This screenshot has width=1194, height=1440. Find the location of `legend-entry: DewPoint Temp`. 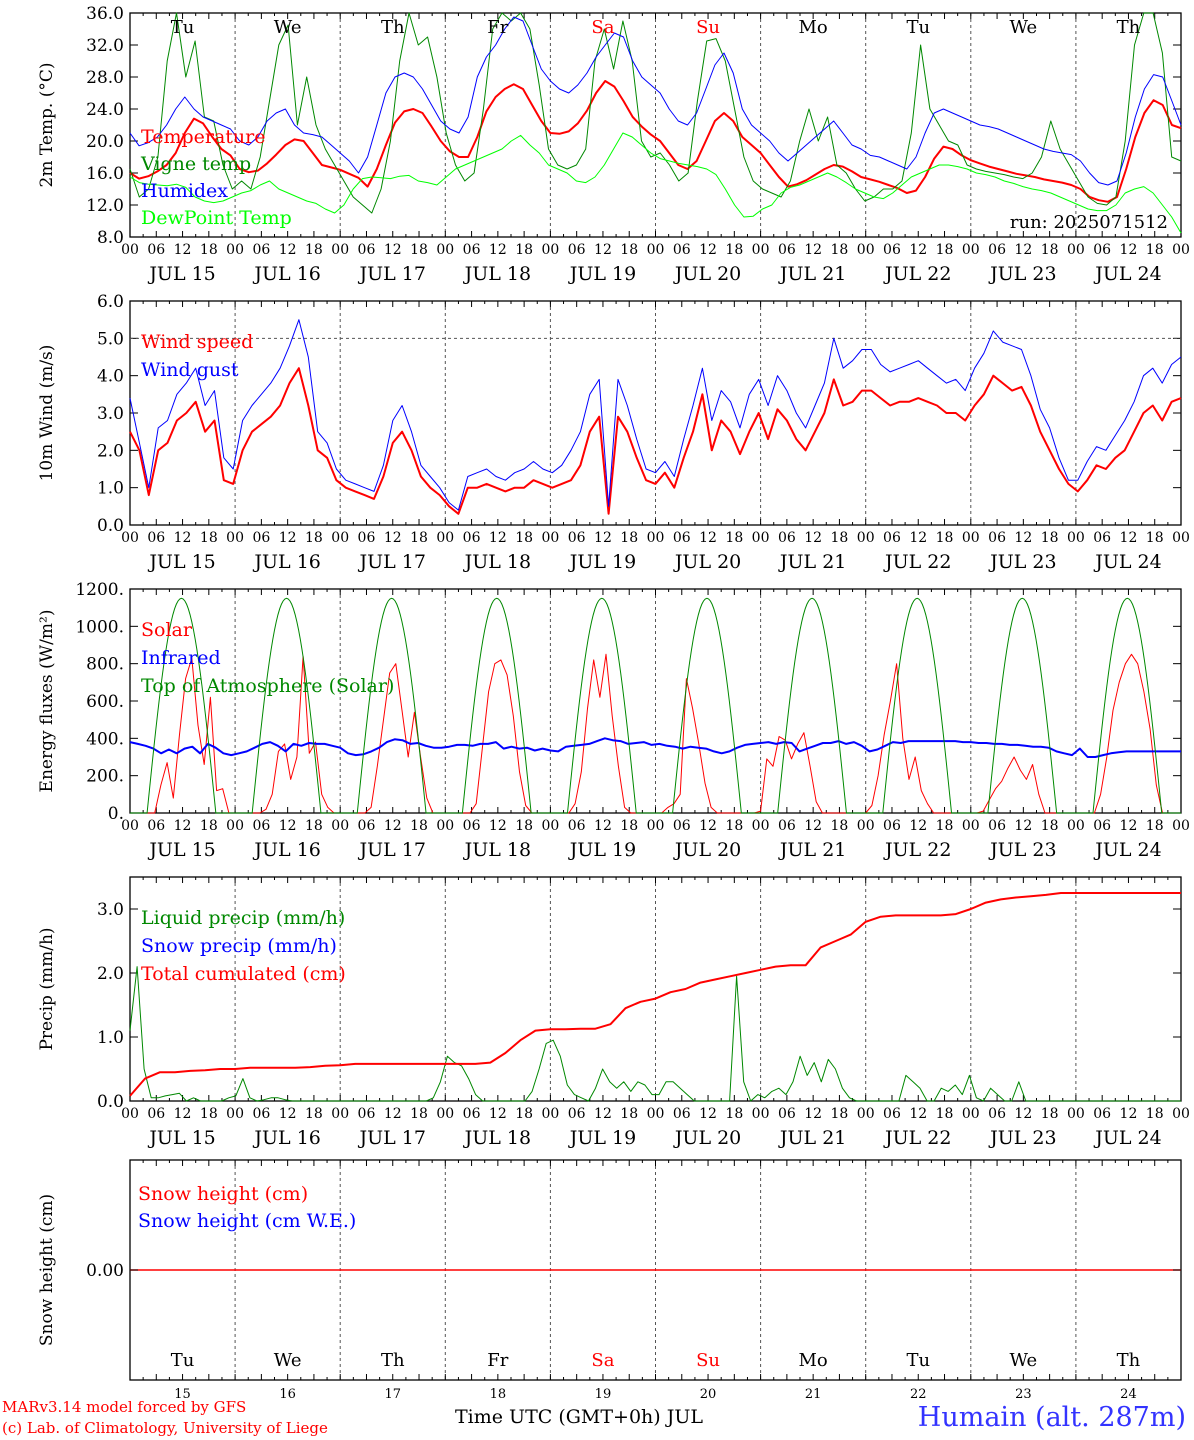

legend-entry: DewPoint Temp is located at coordinates (216, 218).